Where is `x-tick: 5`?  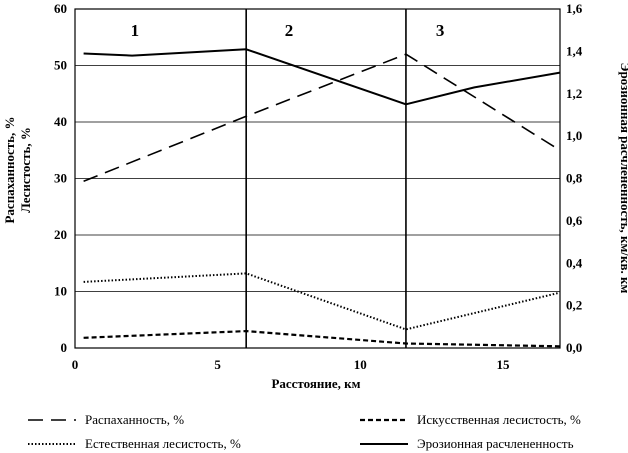
x-tick: 5 is located at coordinates (217, 364).